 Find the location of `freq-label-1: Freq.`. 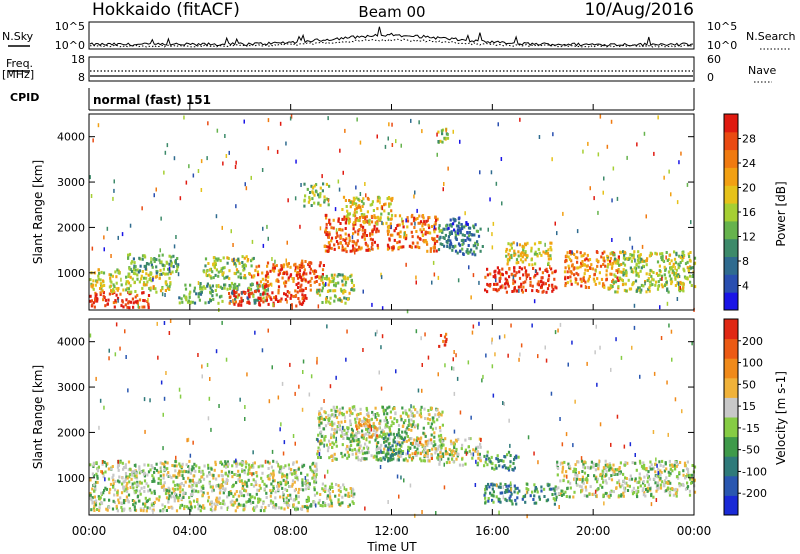

freq-label-1: Freq. is located at coordinates (19, 63).